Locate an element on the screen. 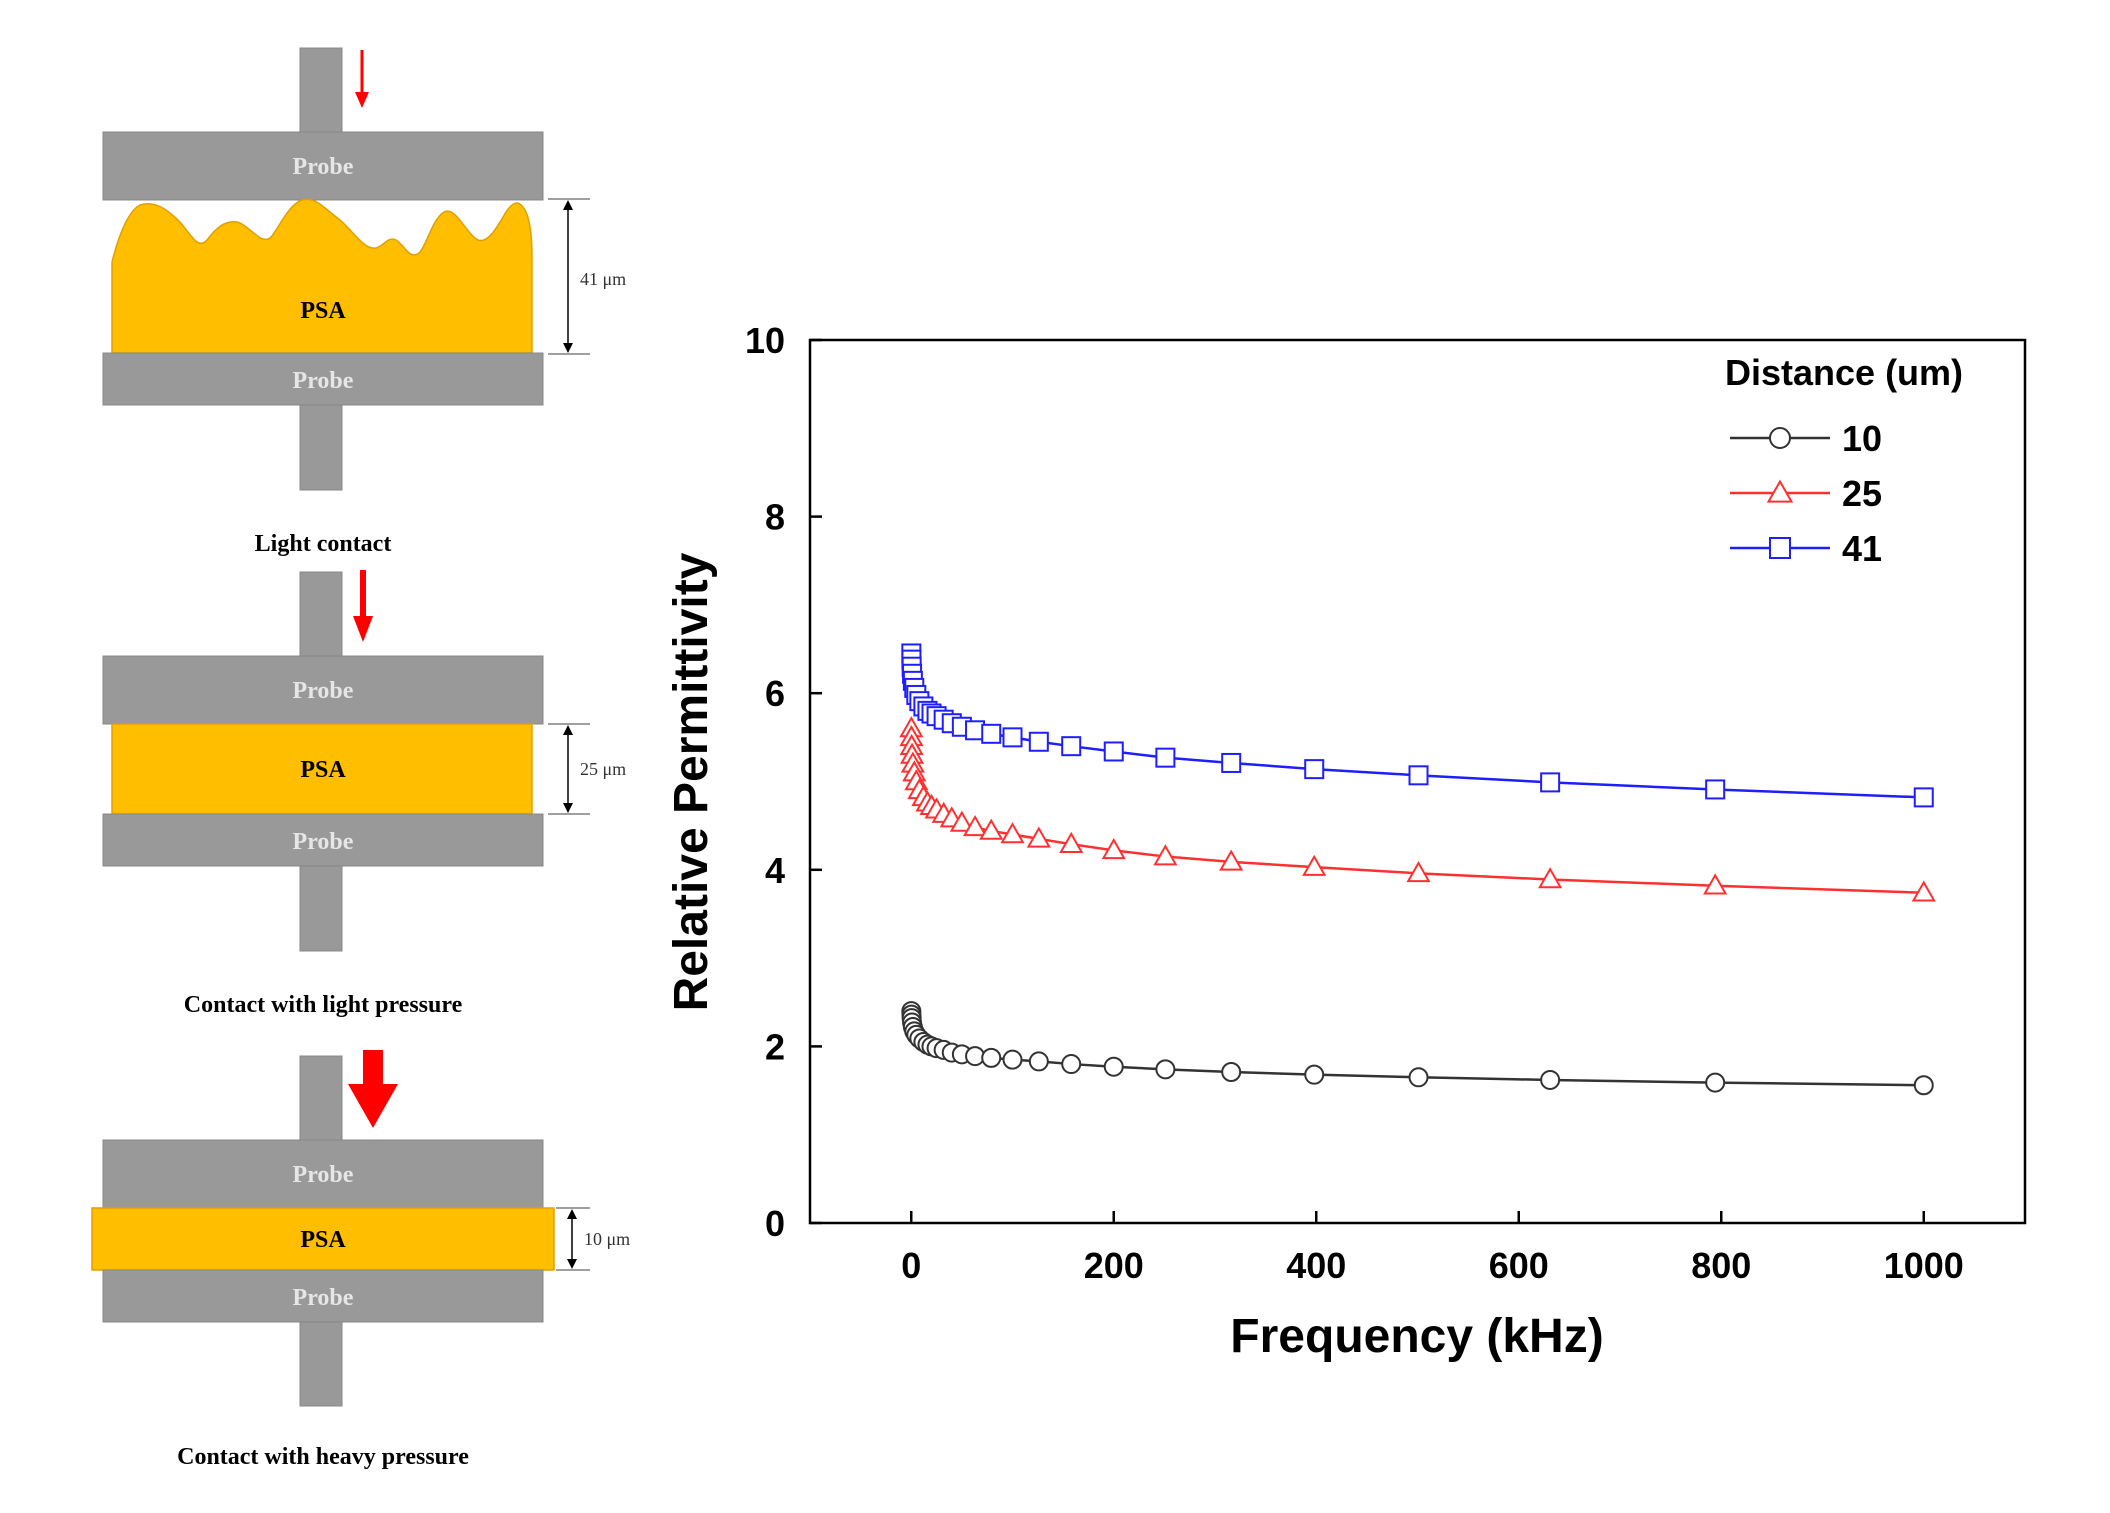 This screenshot has width=2110, height=1513. legend-item-10: 10 is located at coordinates (1806, 438).